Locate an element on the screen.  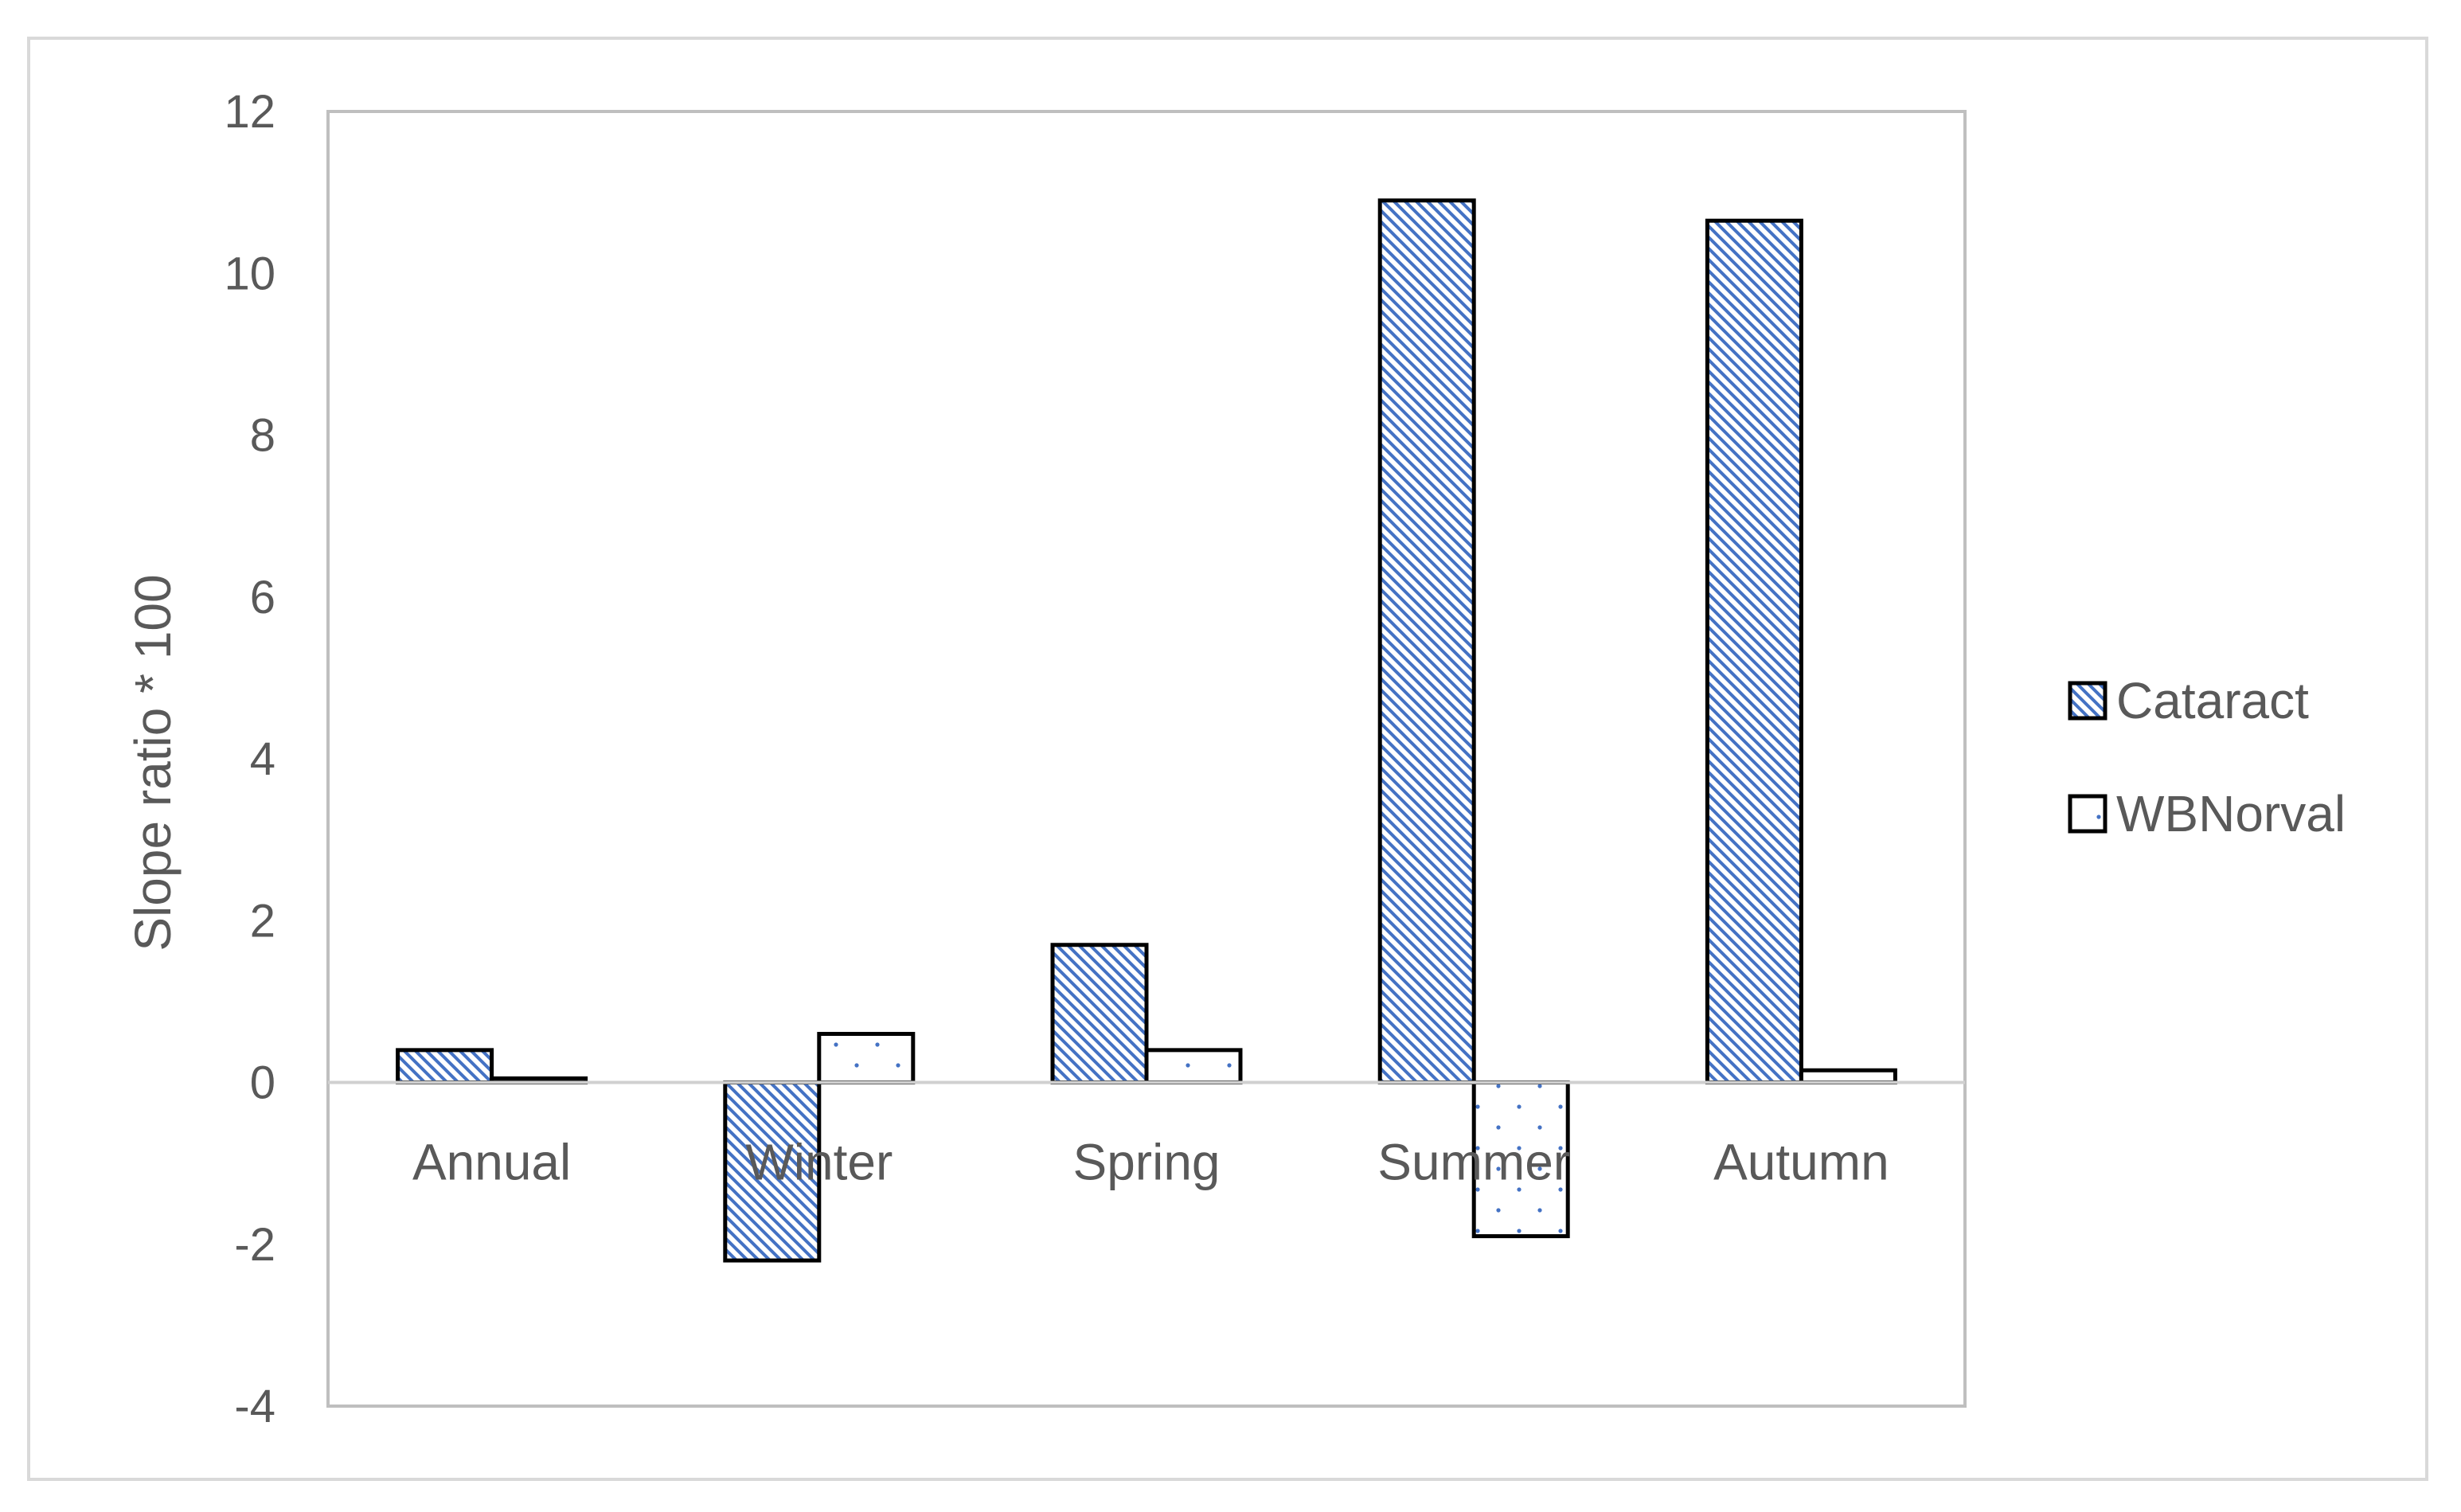
legend-label-cataract: Cataract is located at coordinates (2212, 700).